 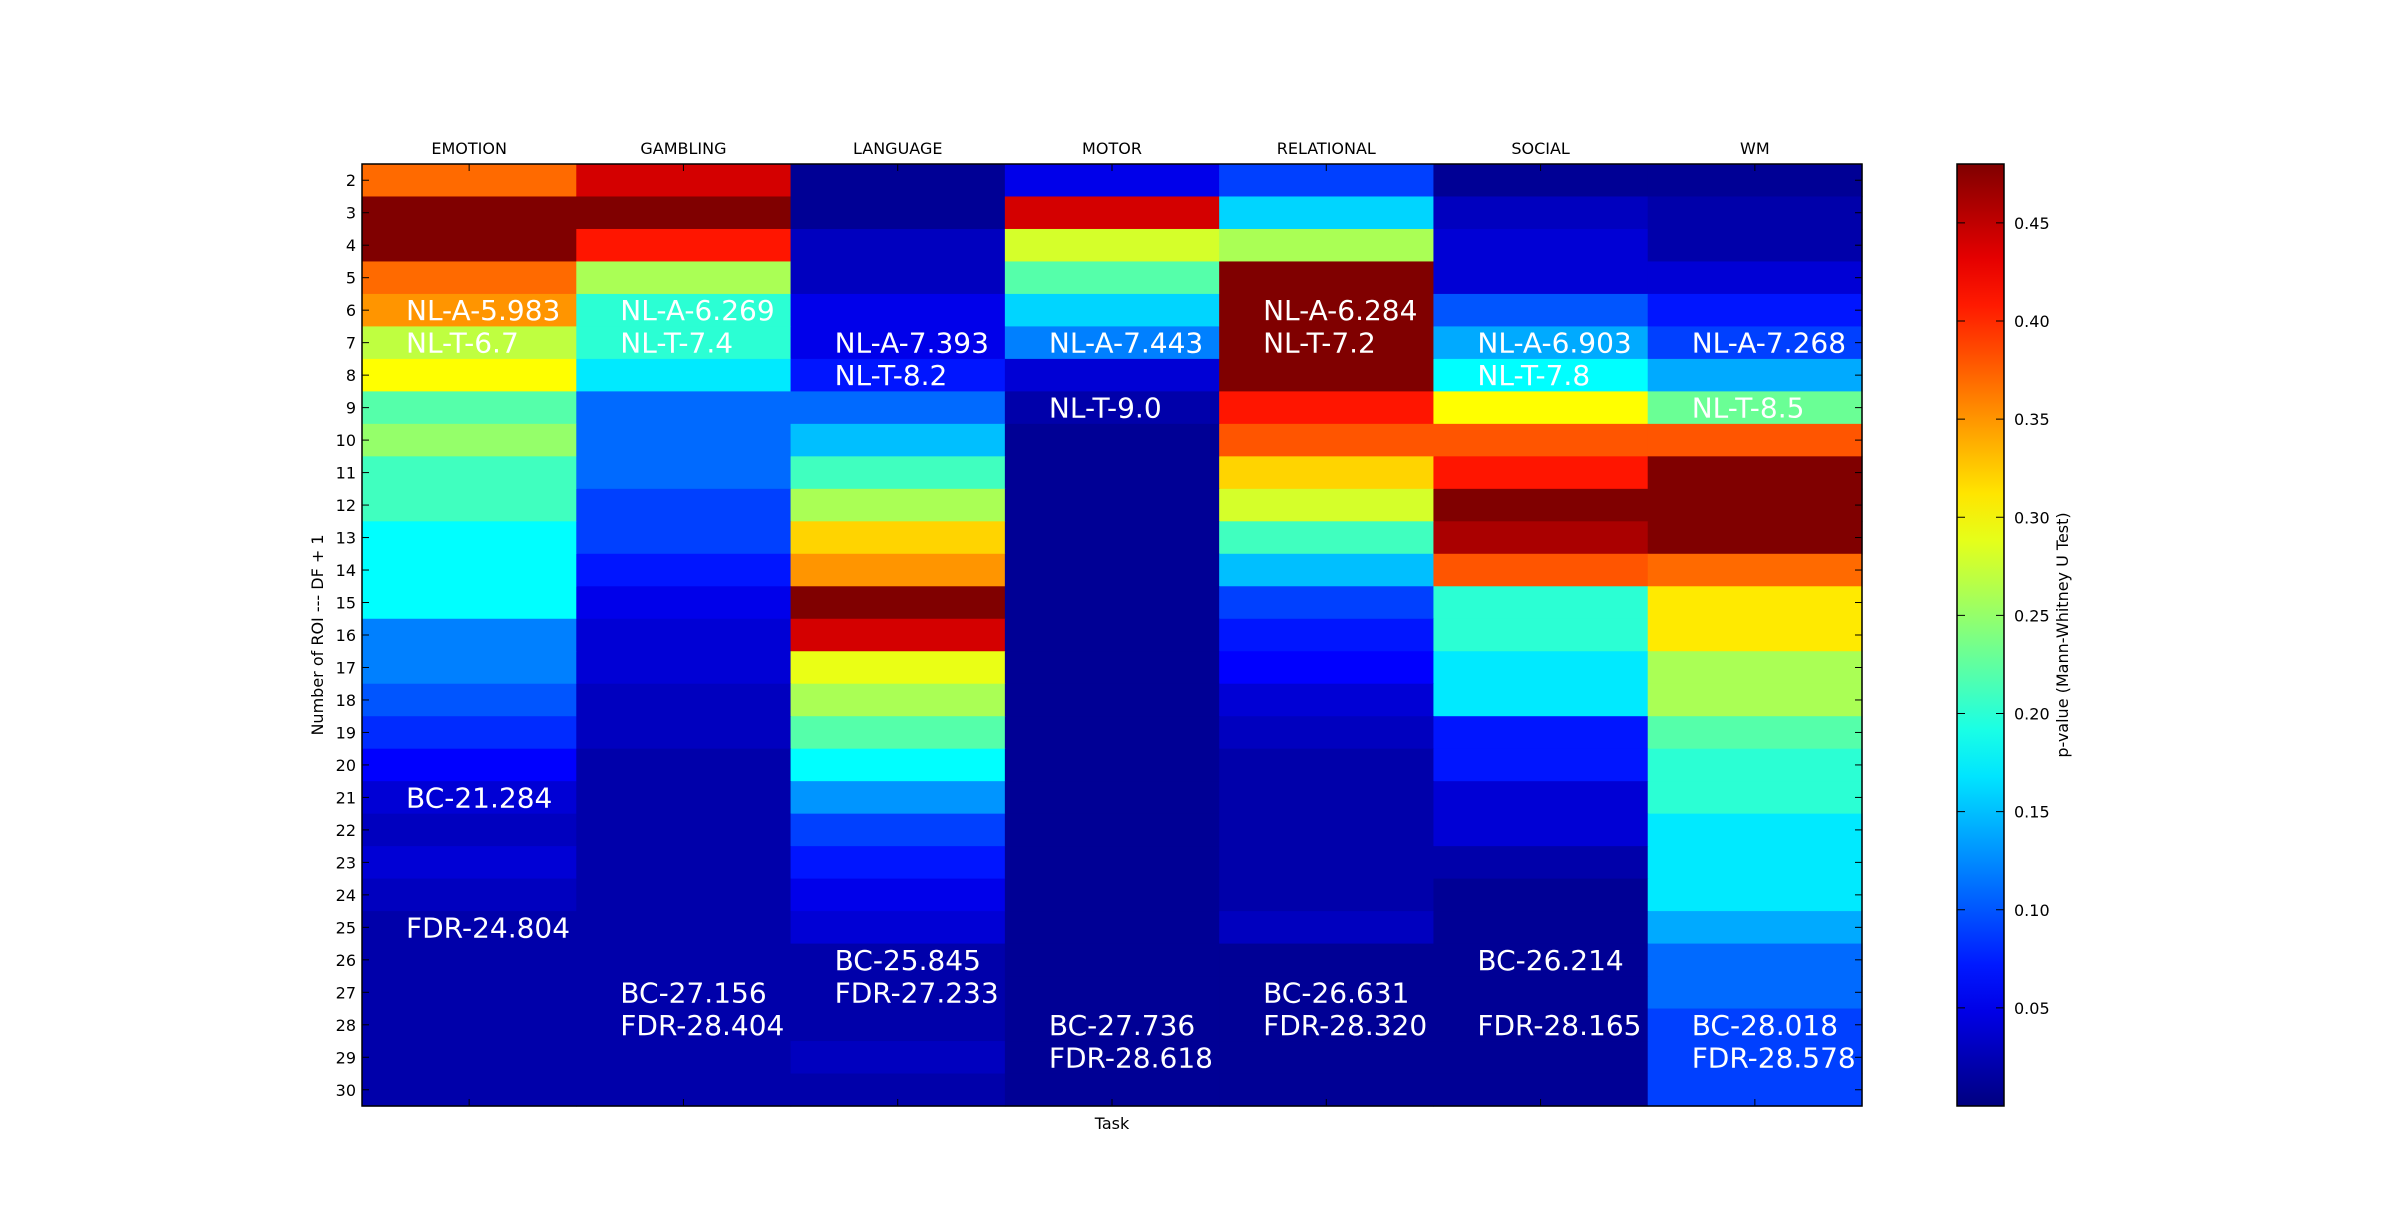 What do you see at coordinates (2032, 321) in the screenshot?
I see `colorbar-tick-label: 0.40` at bounding box center [2032, 321].